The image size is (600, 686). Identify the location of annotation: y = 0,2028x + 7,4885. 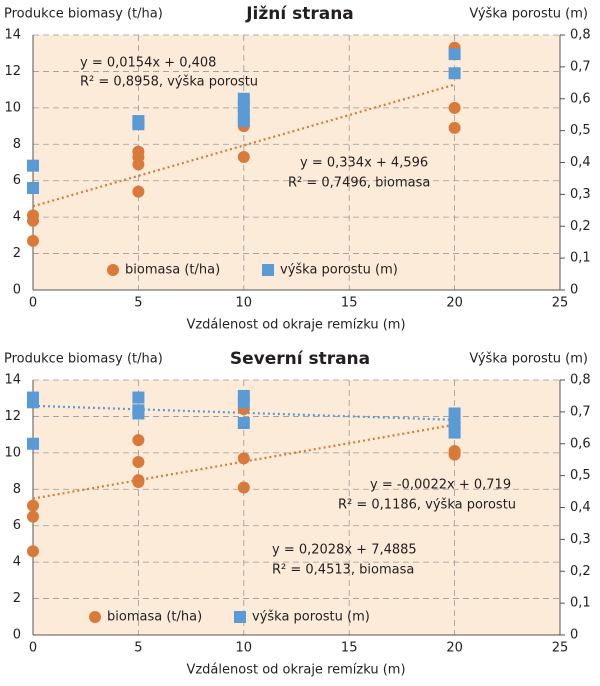
(344, 550).